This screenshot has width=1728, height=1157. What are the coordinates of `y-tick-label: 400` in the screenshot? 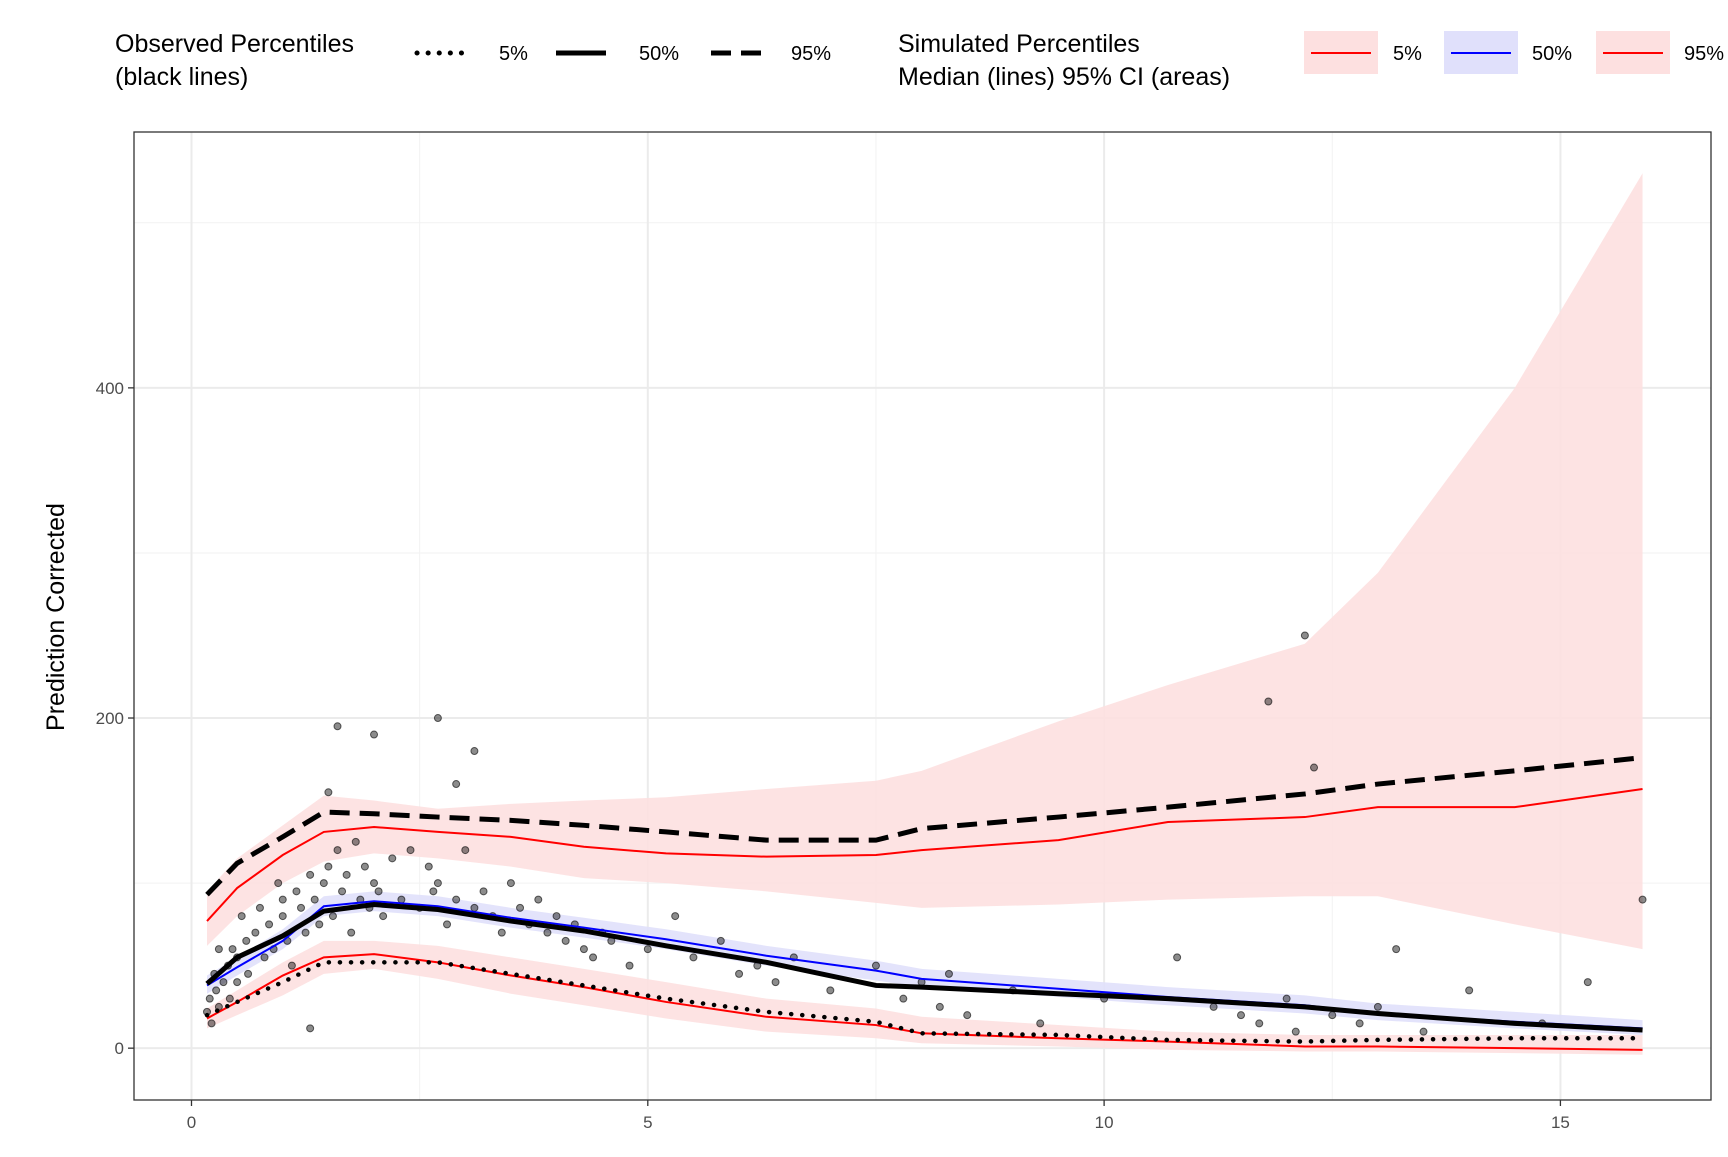 It's located at (110, 388).